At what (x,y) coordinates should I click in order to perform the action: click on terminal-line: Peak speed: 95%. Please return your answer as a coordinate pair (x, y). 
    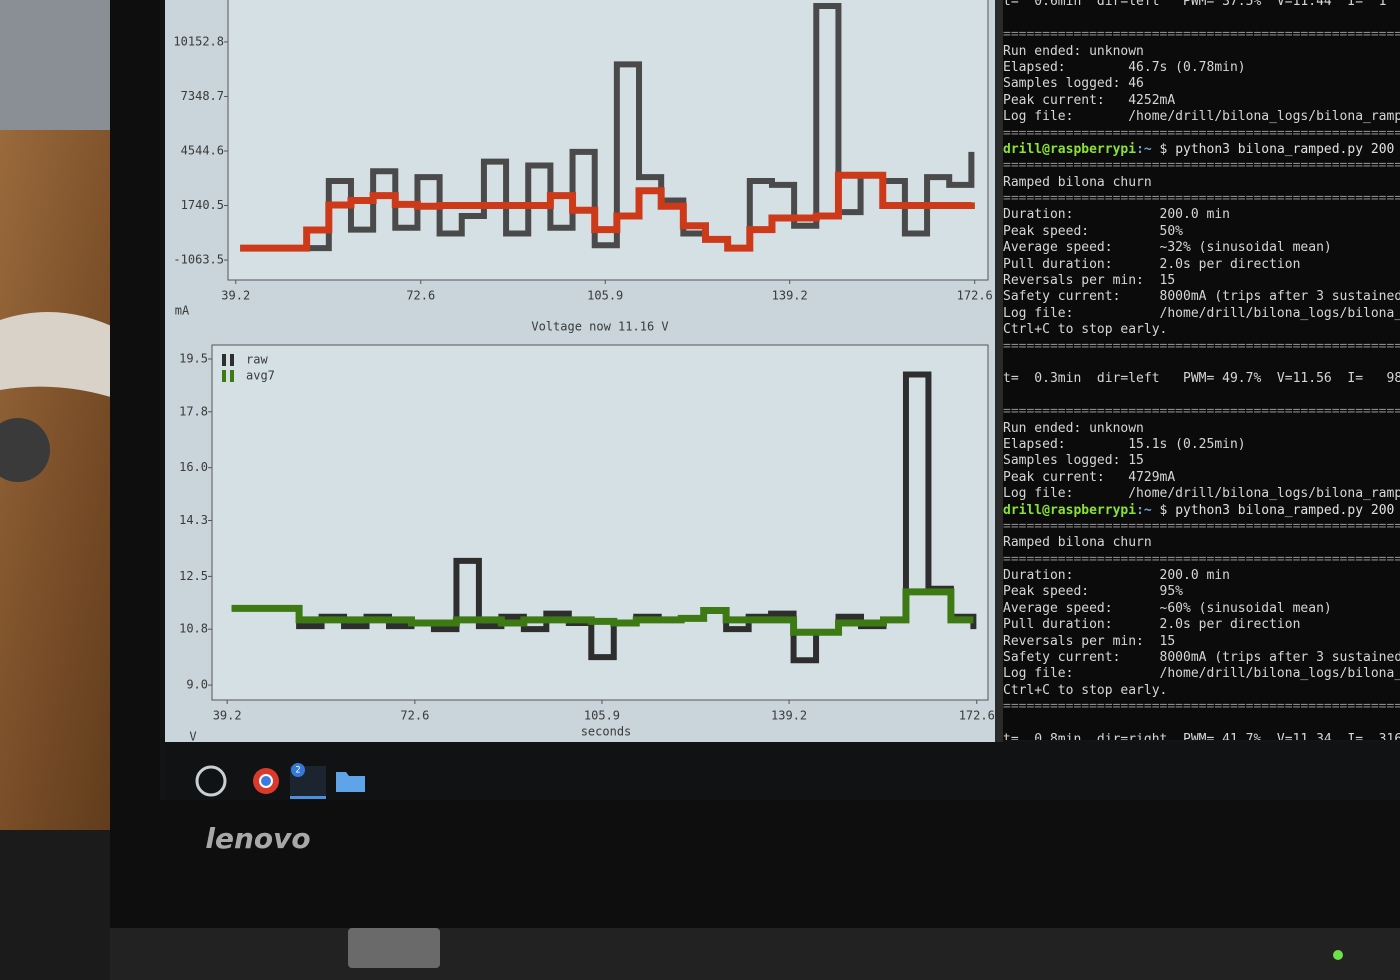
    Looking at the image, I should click on (1093, 592).